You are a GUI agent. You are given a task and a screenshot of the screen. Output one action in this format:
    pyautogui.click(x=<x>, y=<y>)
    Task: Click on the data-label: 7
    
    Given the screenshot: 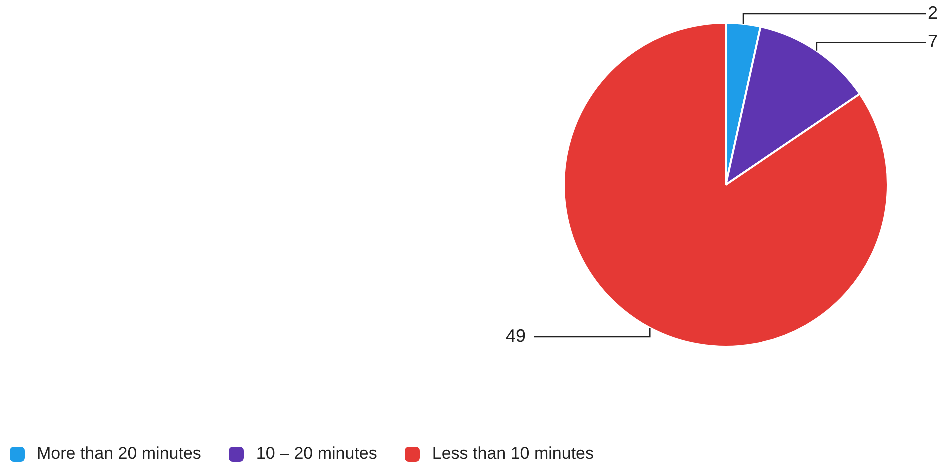 What is the action you would take?
    pyautogui.click(x=933, y=42)
    